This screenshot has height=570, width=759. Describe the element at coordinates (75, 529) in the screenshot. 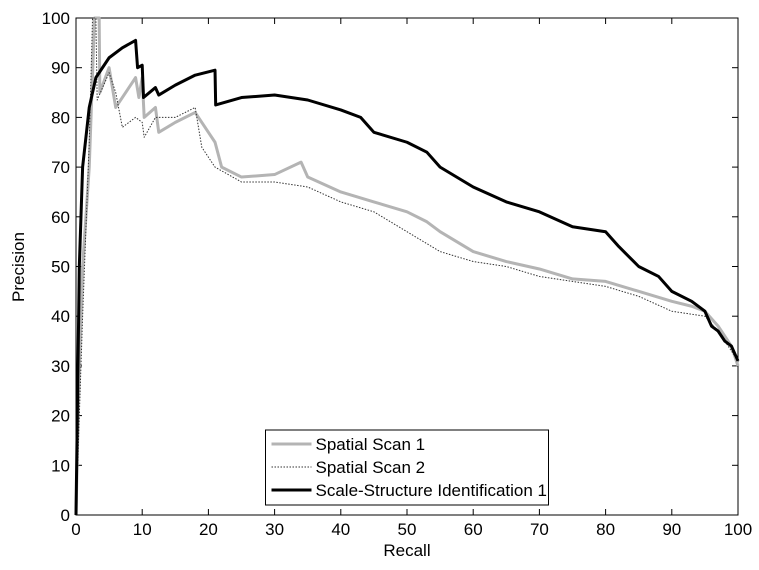

I see `x-tick-label: 0` at that location.